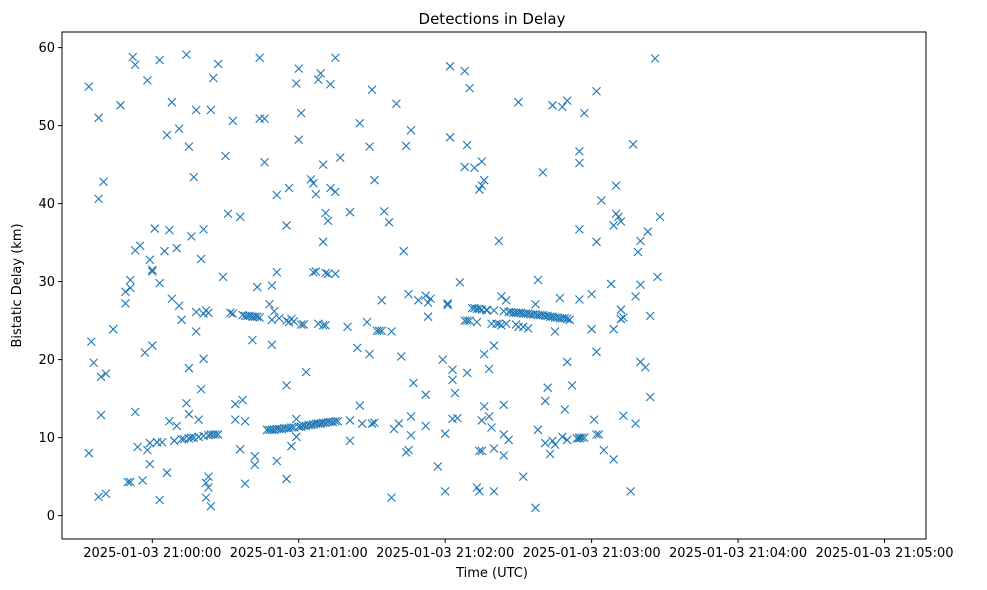 The image size is (987, 590). I want to click on x-tick-label: 2025-01-03 21:00:00, so click(152, 553).